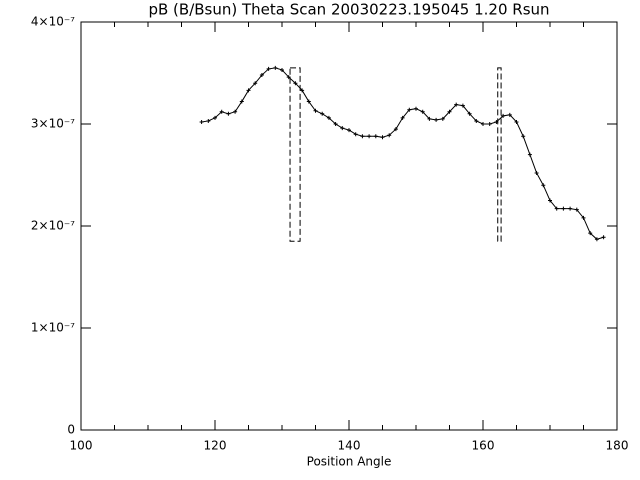 This screenshot has width=640, height=480. Describe the element at coordinates (53, 328) in the screenshot. I see `y-tick-label: 1×10⁻⁷` at that location.